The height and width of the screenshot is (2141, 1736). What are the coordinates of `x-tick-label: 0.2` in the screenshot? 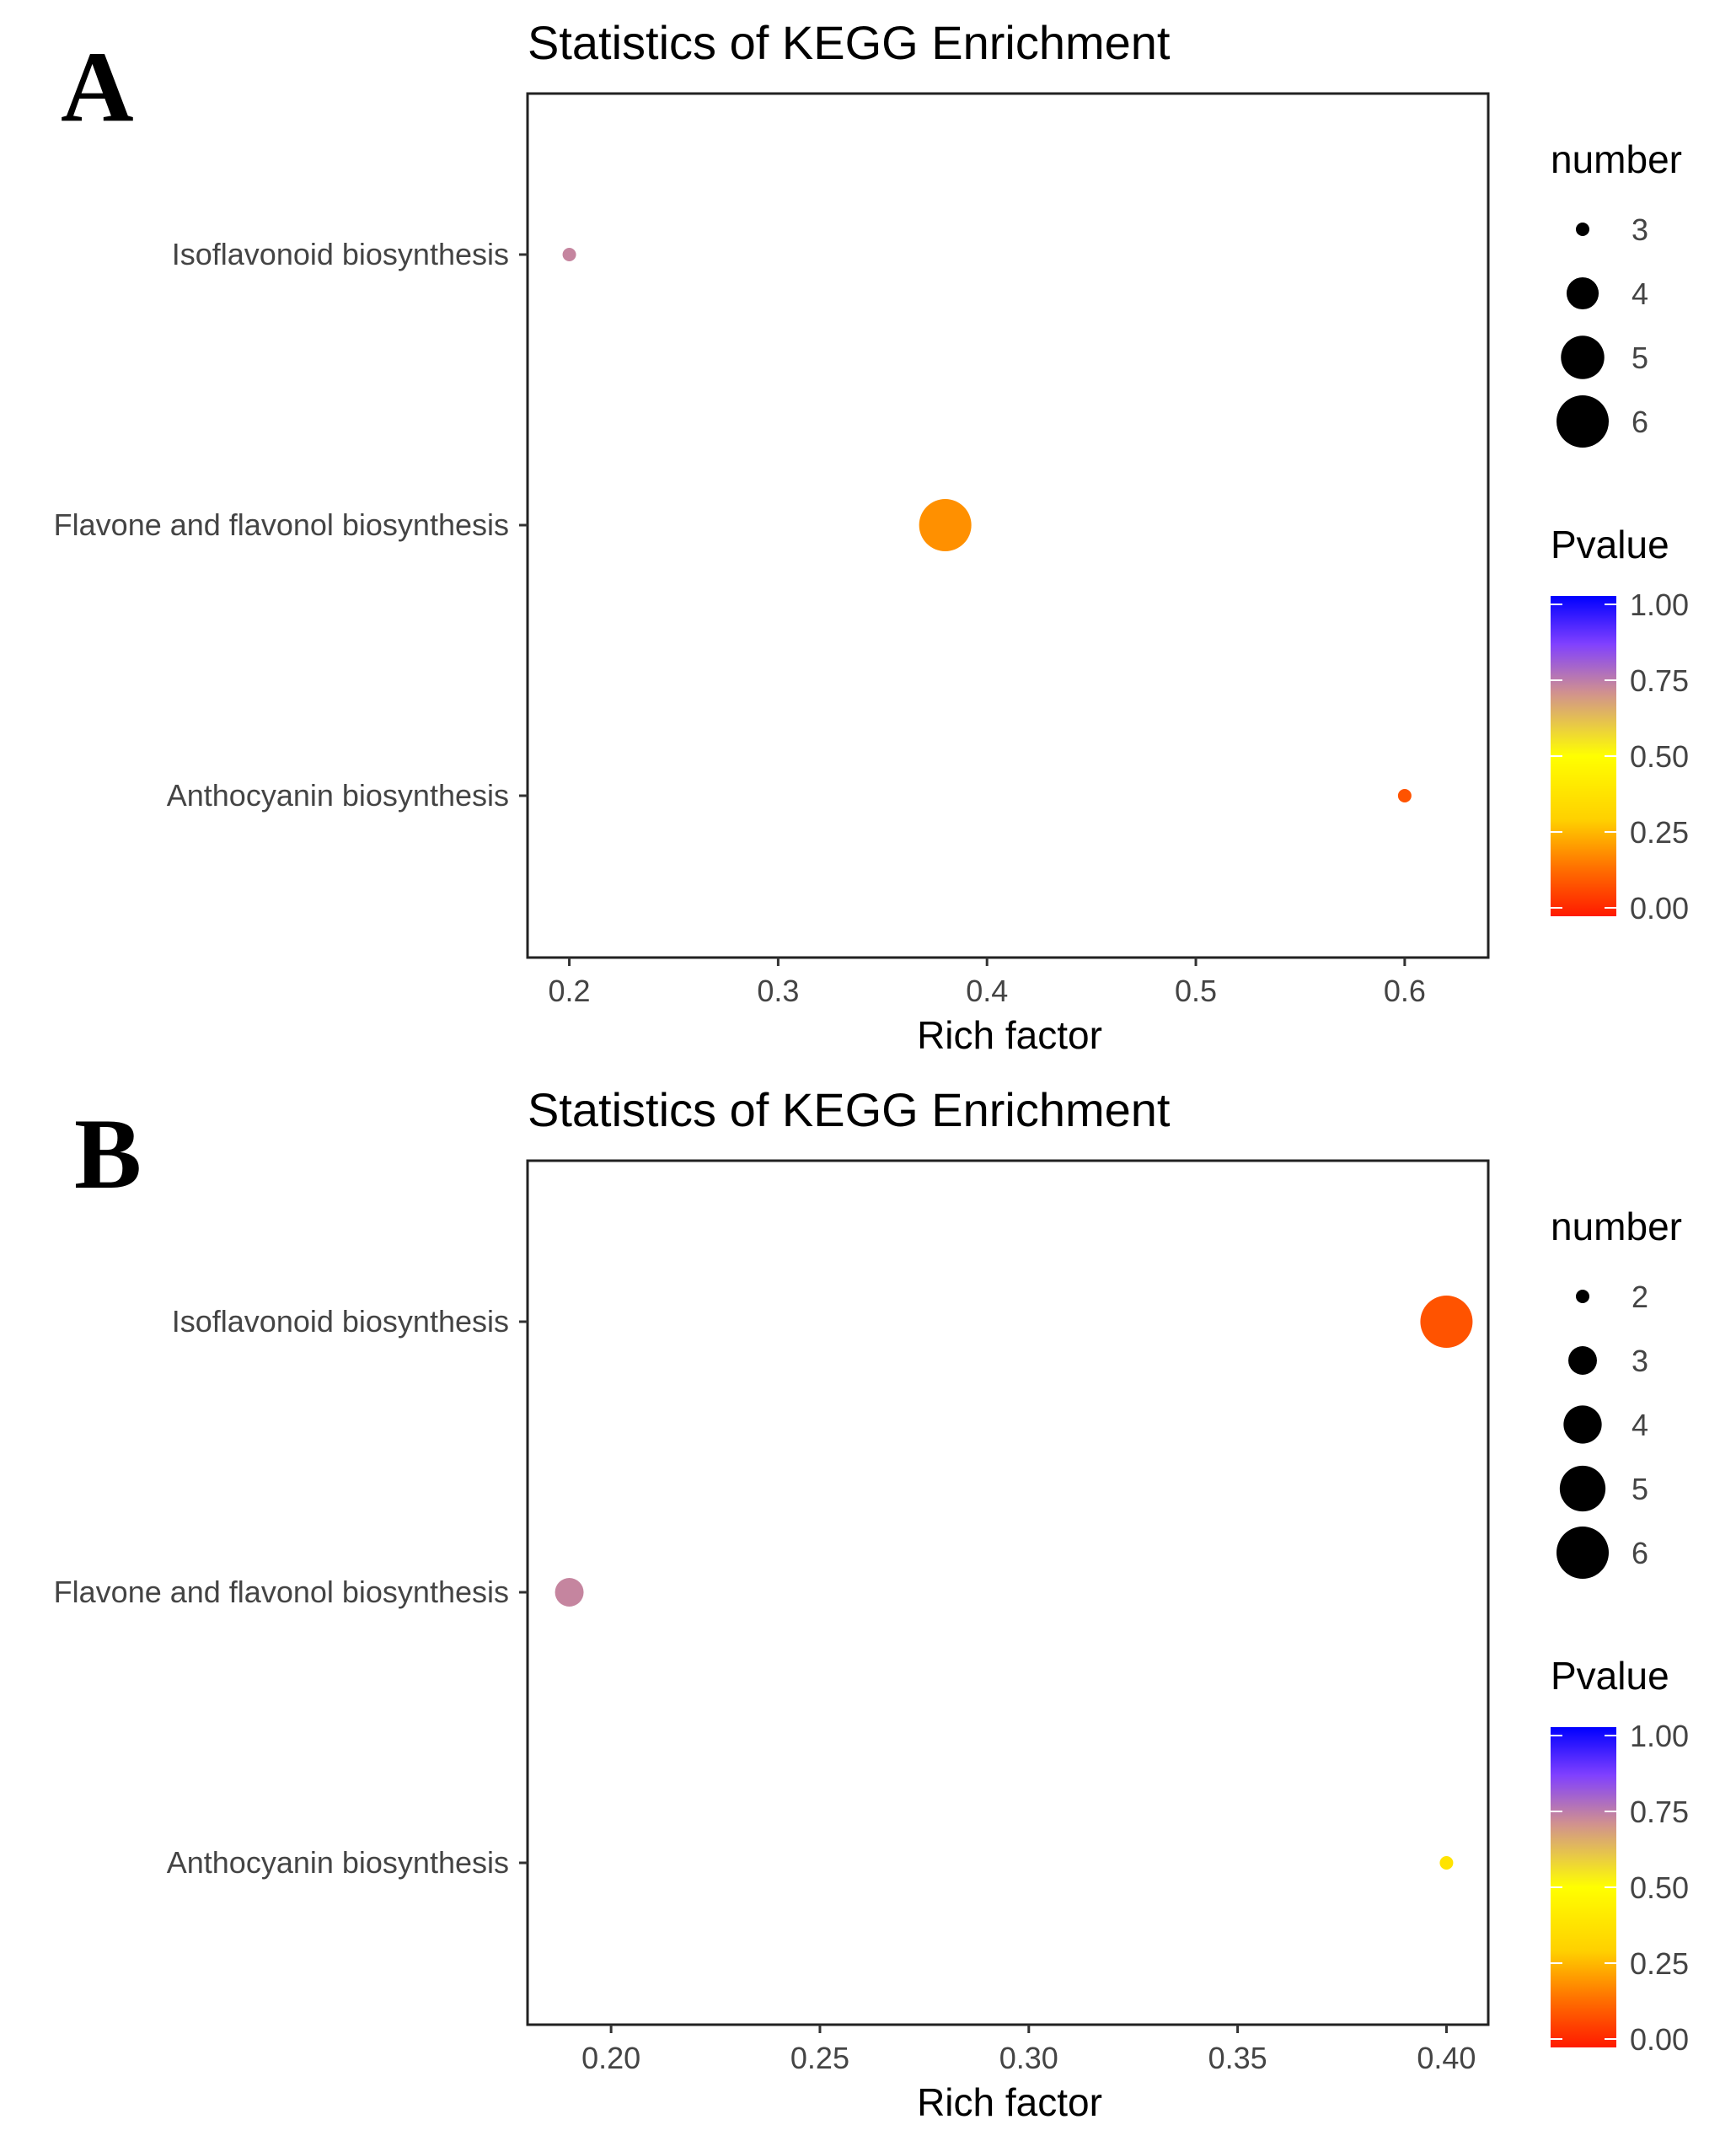 It's located at (570, 991).